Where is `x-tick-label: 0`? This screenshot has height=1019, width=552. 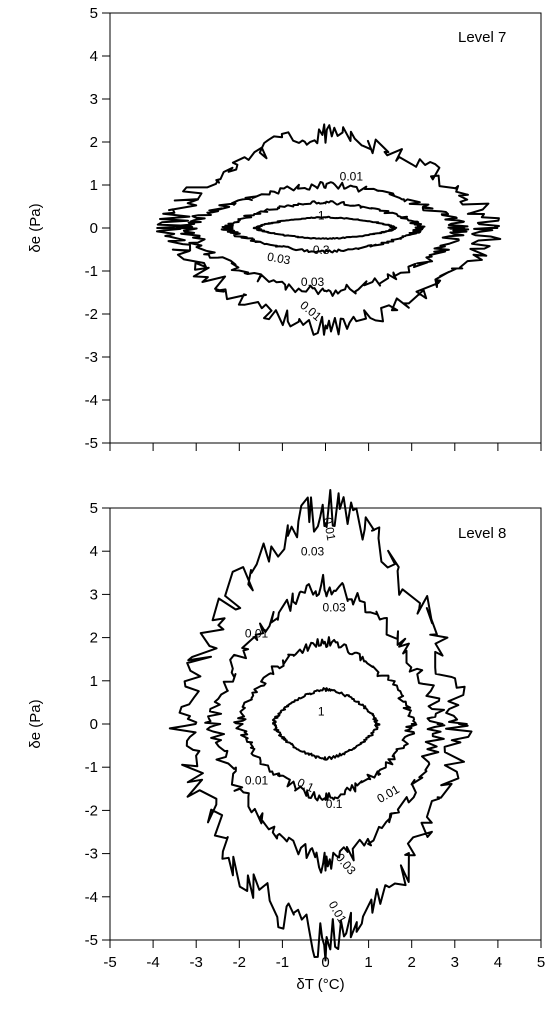
x-tick-label: 0 is located at coordinates (325, 962).